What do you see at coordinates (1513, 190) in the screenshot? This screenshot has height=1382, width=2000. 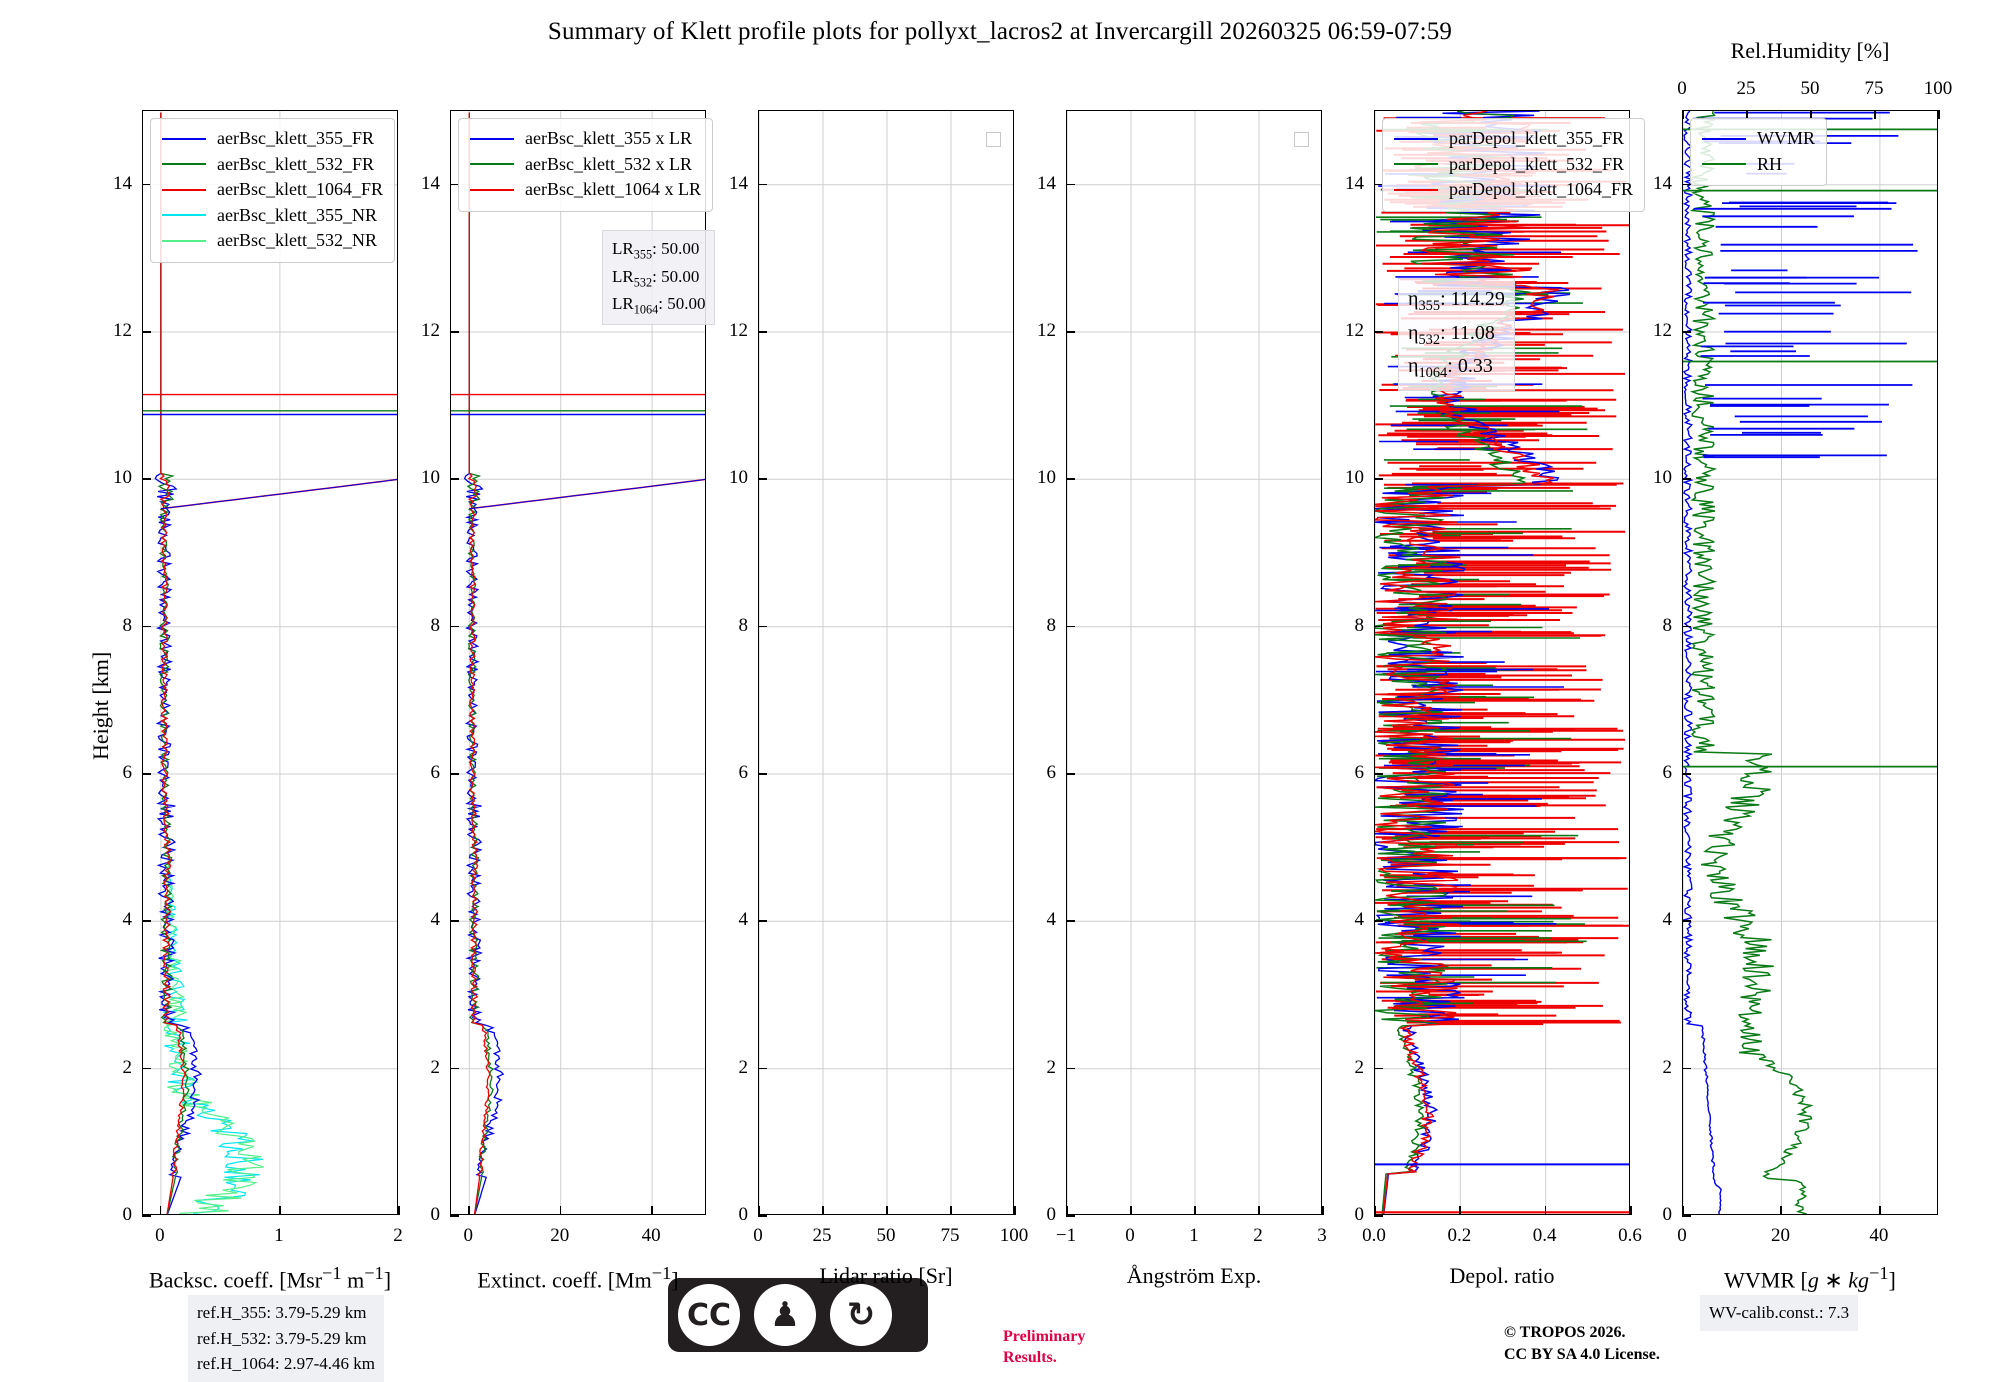 I see `legend-item-depol-ratio-2: parDepol_klett_1064_FR` at bounding box center [1513, 190].